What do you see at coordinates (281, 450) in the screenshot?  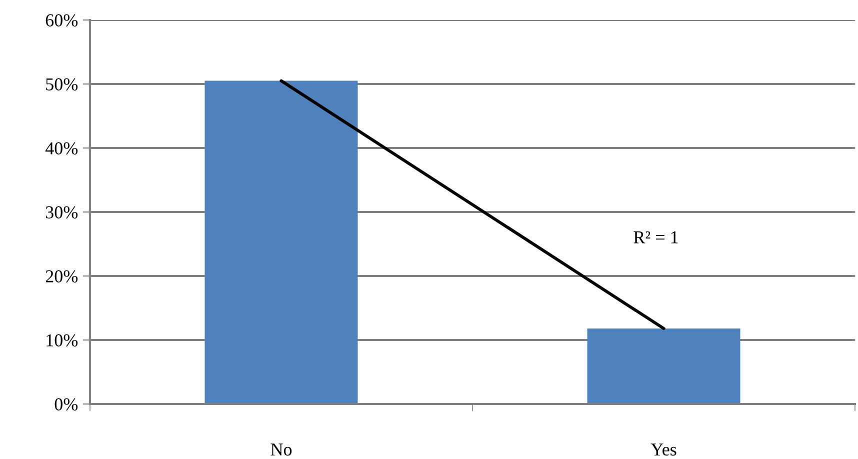 I see `x-tick-label: No` at bounding box center [281, 450].